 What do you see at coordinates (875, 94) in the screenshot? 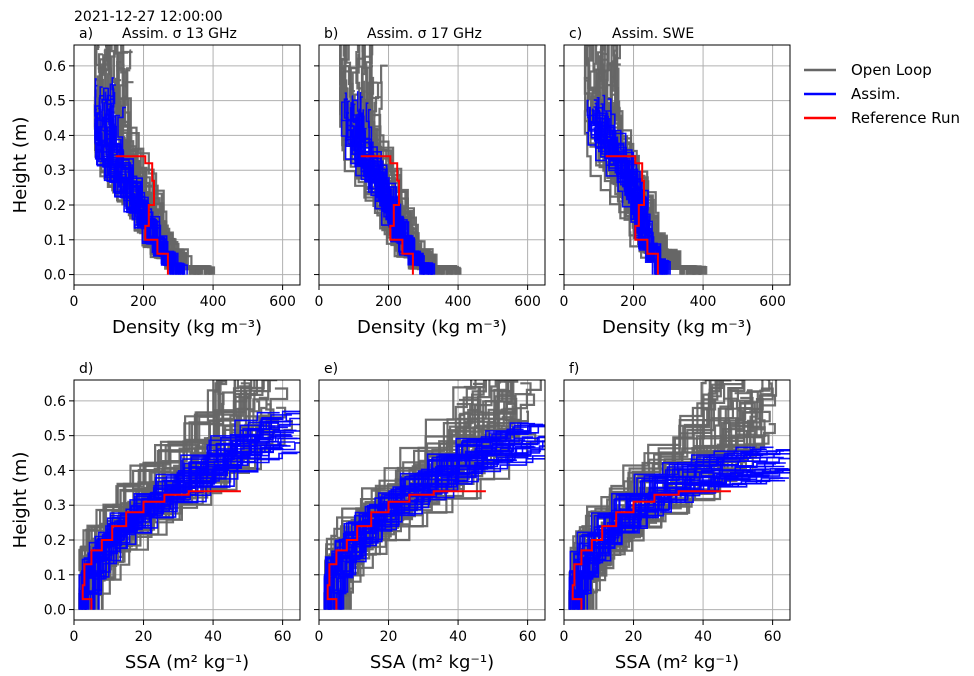
I see `legend-entry: Assim.` at bounding box center [875, 94].